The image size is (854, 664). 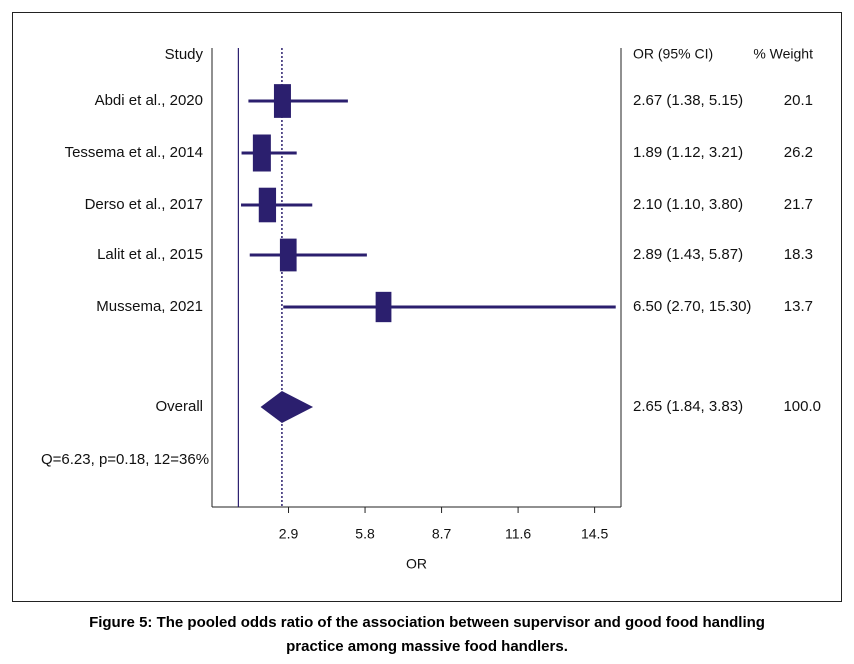 What do you see at coordinates (594, 534) in the screenshot?
I see `x-tick-label: 14.5` at bounding box center [594, 534].